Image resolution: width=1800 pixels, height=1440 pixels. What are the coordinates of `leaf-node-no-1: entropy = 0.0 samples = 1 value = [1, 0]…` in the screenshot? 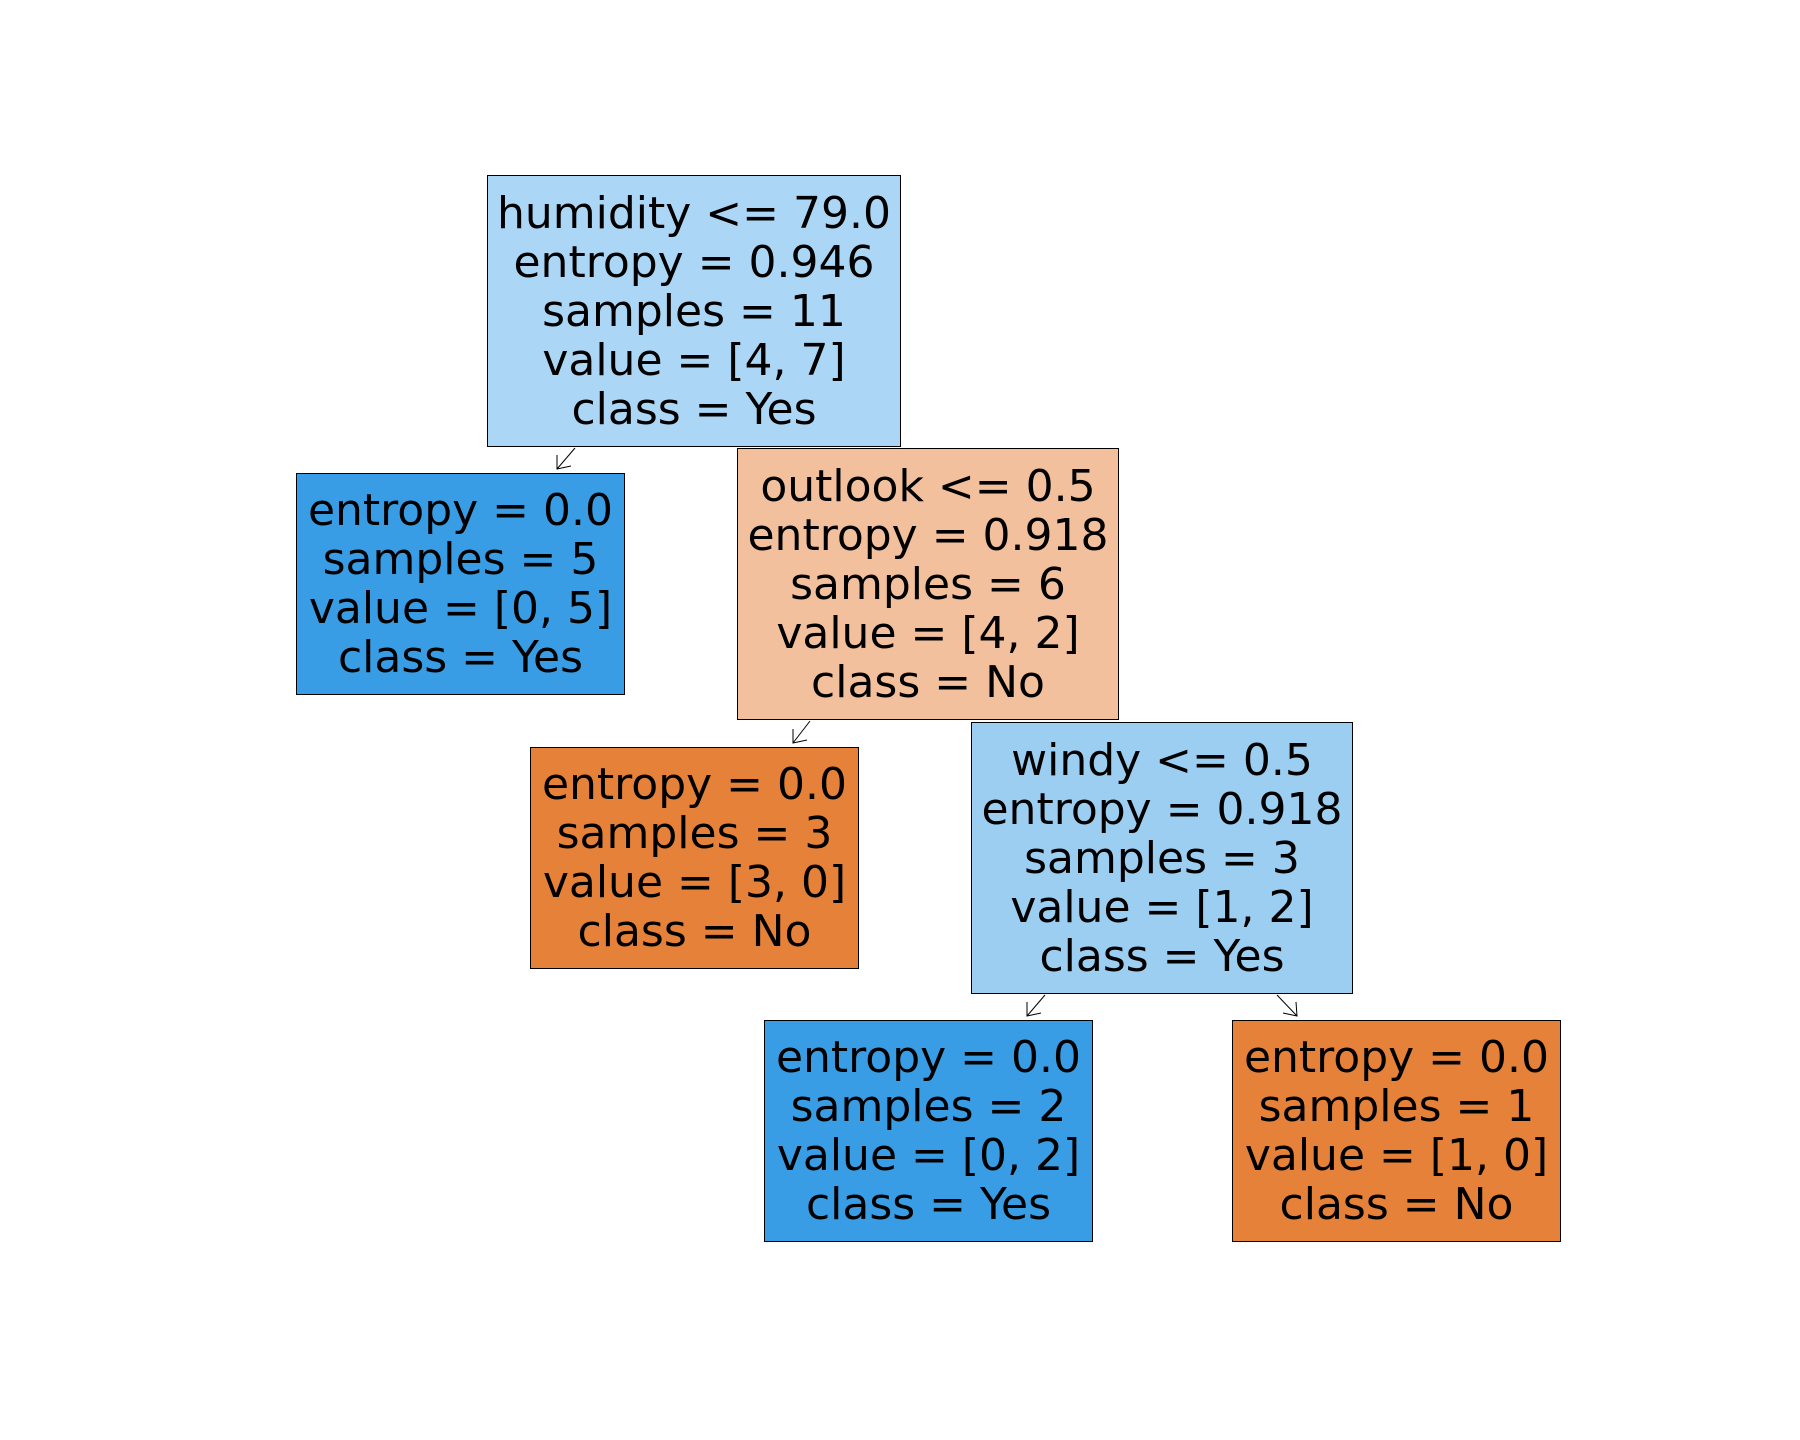 It's located at (1396, 1131).